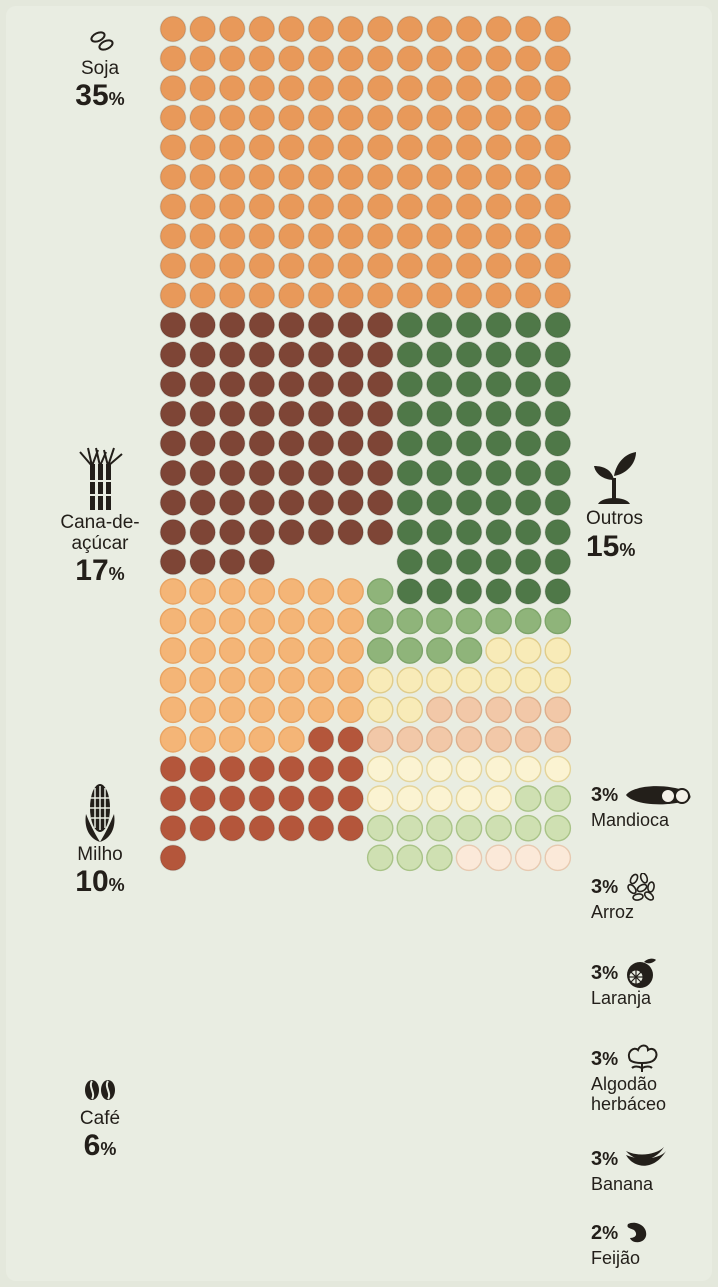 The height and width of the screenshot is (1287, 718). Describe the element at coordinates (615, 478) in the screenshot. I see `sprout-icon` at that location.